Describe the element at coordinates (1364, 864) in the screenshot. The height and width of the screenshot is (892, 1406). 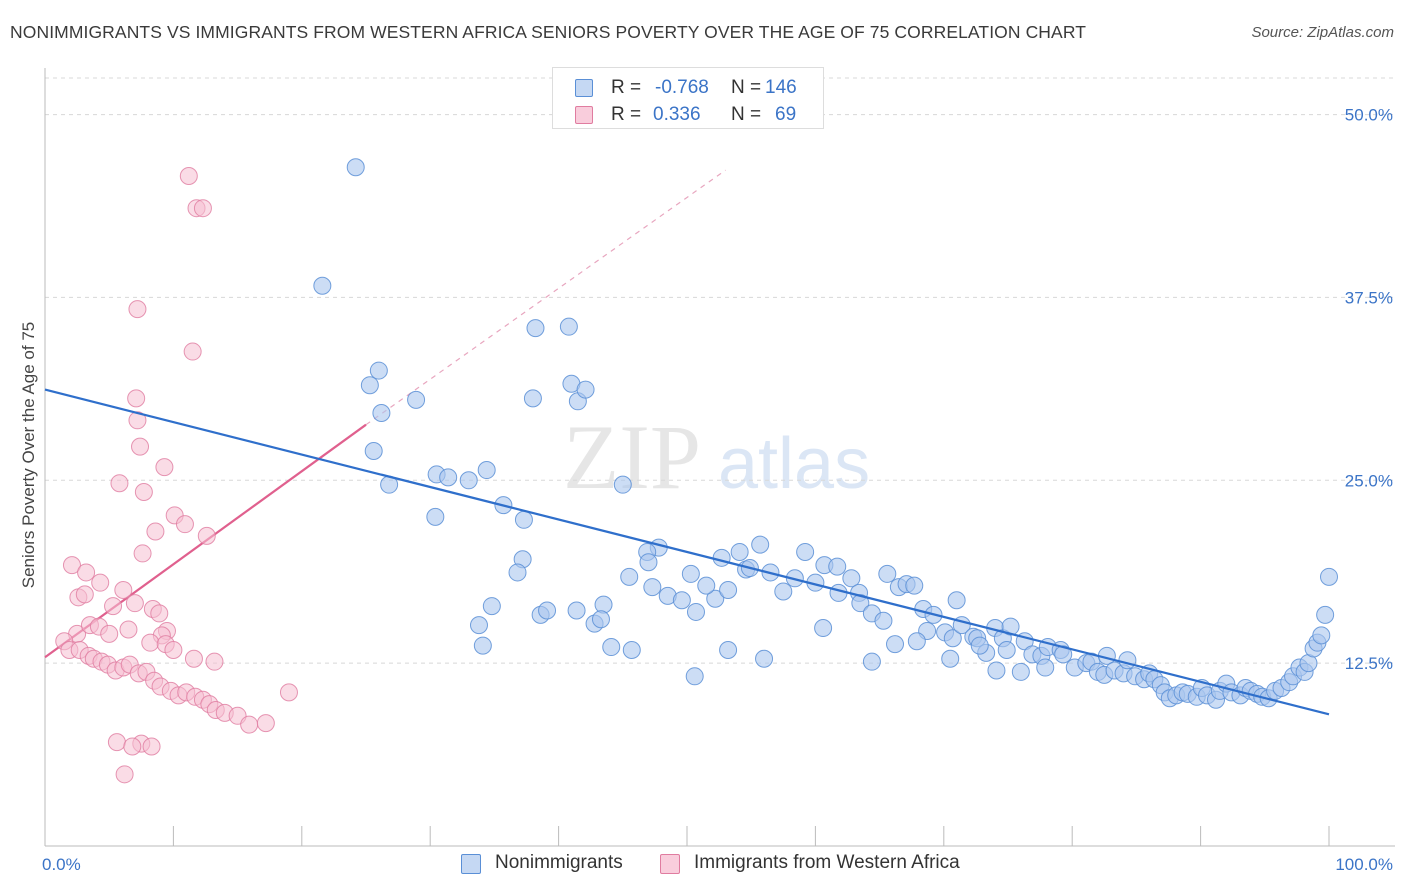
I see `x-tick-label: 100.0%` at that location.